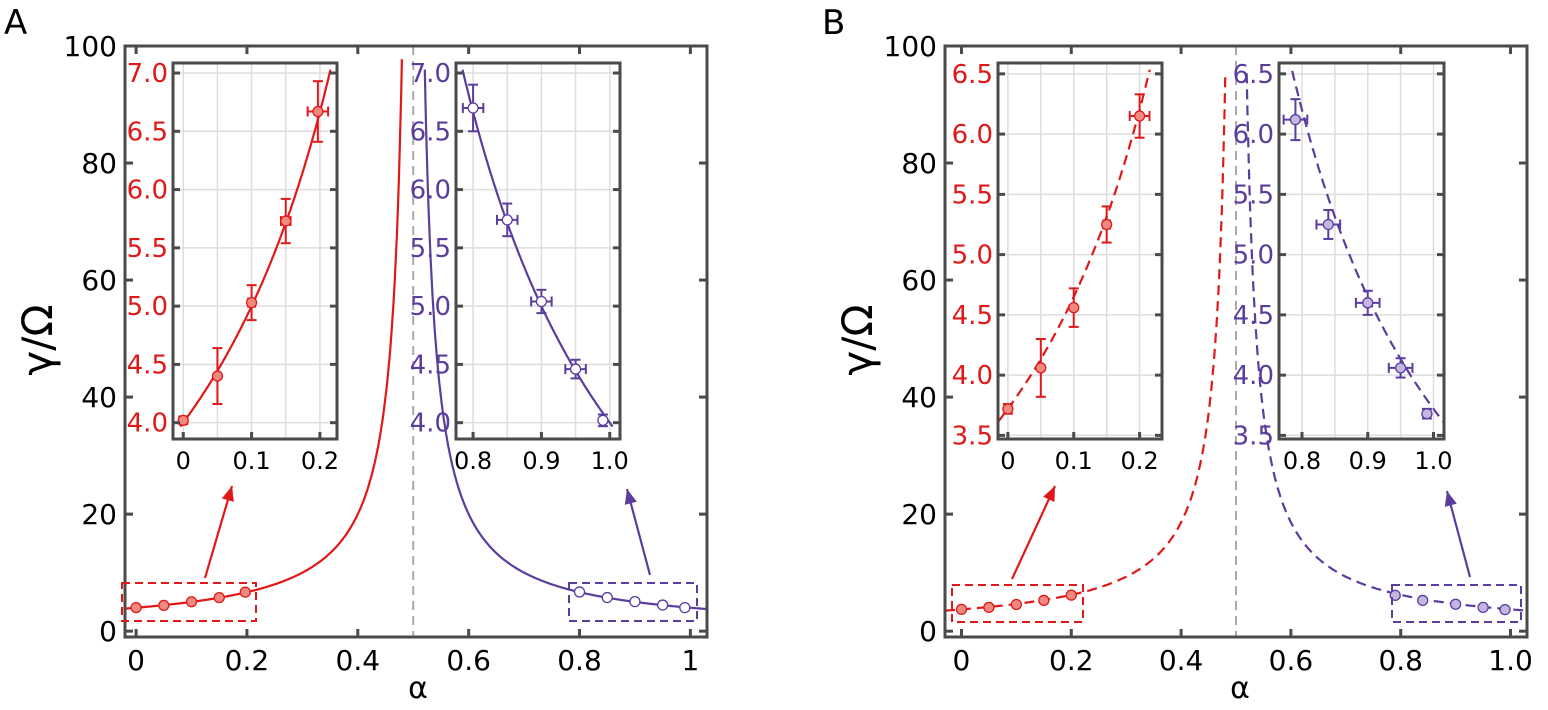 The image size is (1548, 710). Describe the element at coordinates (928, 631) in the screenshot. I see `y-tick-label: 0` at that location.